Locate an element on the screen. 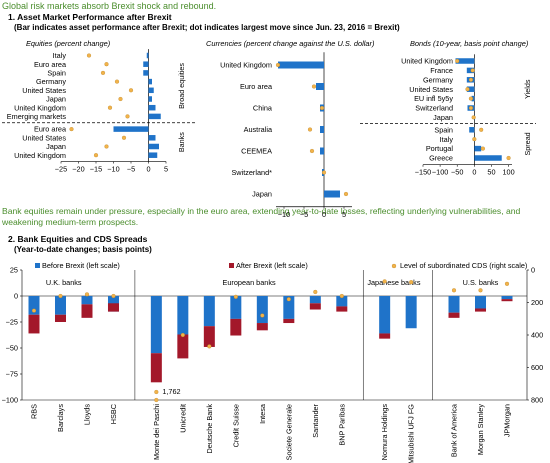 The width and height of the screenshot is (550, 463). left-tick-label: −50 is located at coordinates (12, 348).